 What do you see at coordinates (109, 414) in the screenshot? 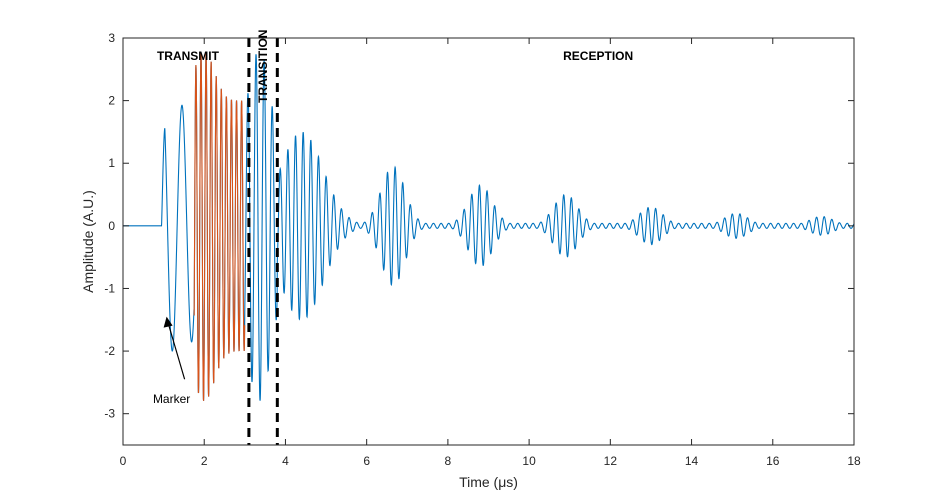
I see `y-tick-label: -3` at bounding box center [109, 414].